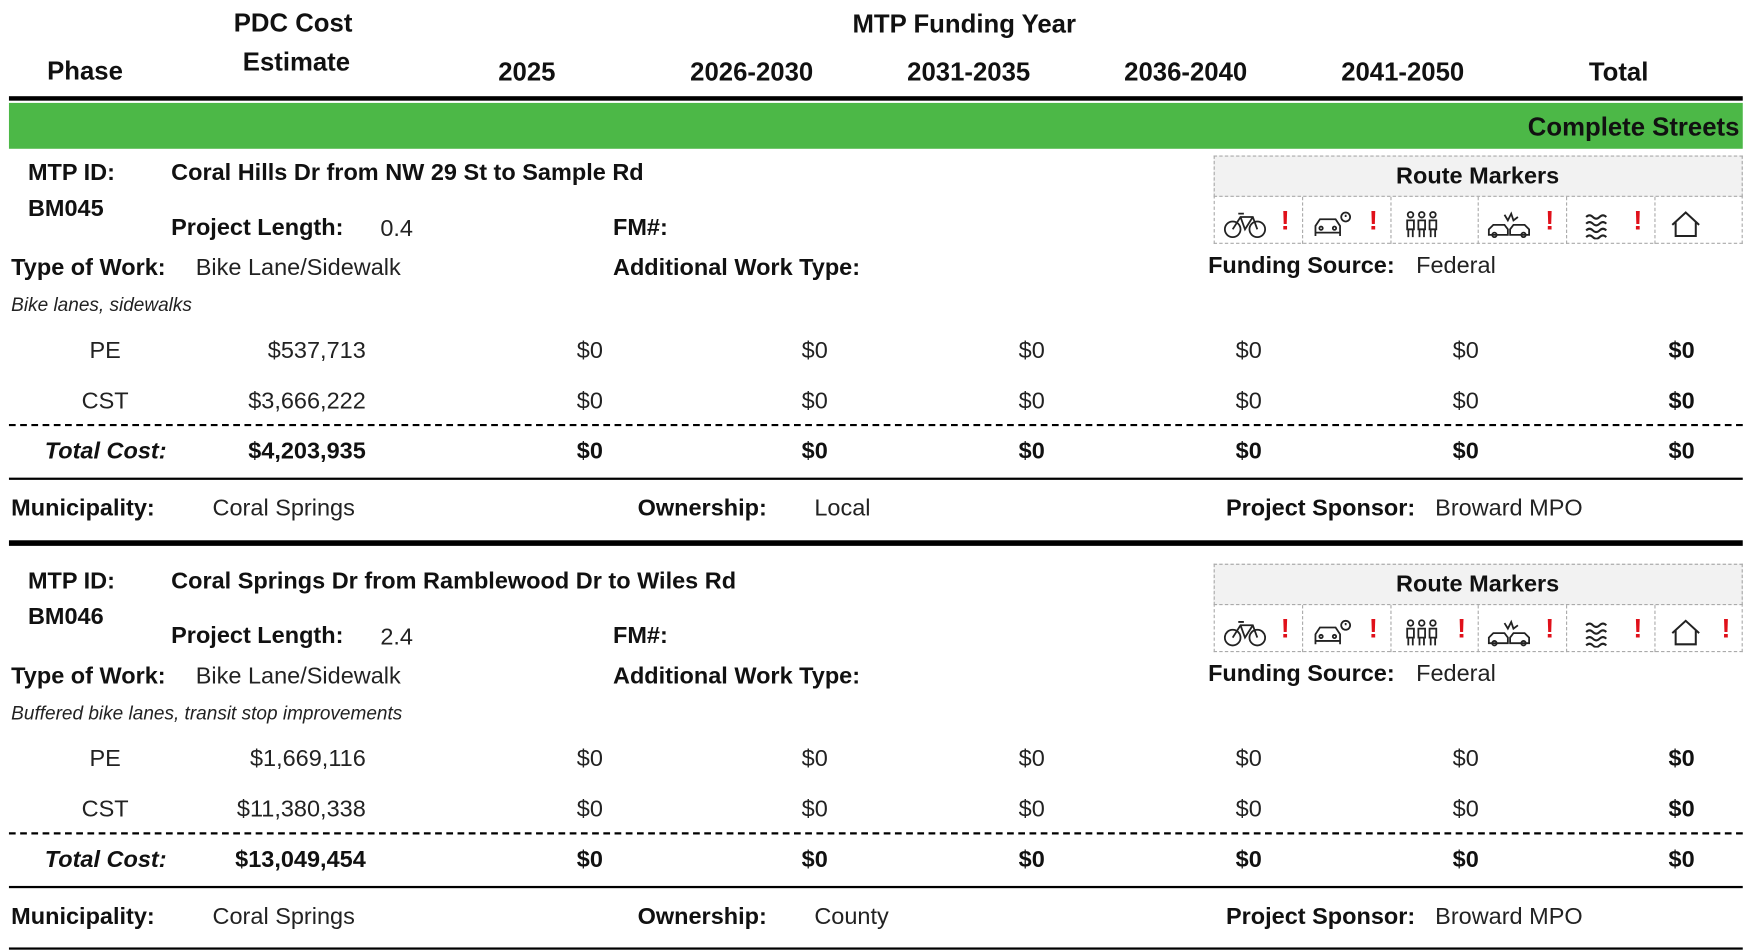 The height and width of the screenshot is (950, 1745). I want to click on mtp-id: BM046, so click(65, 617).